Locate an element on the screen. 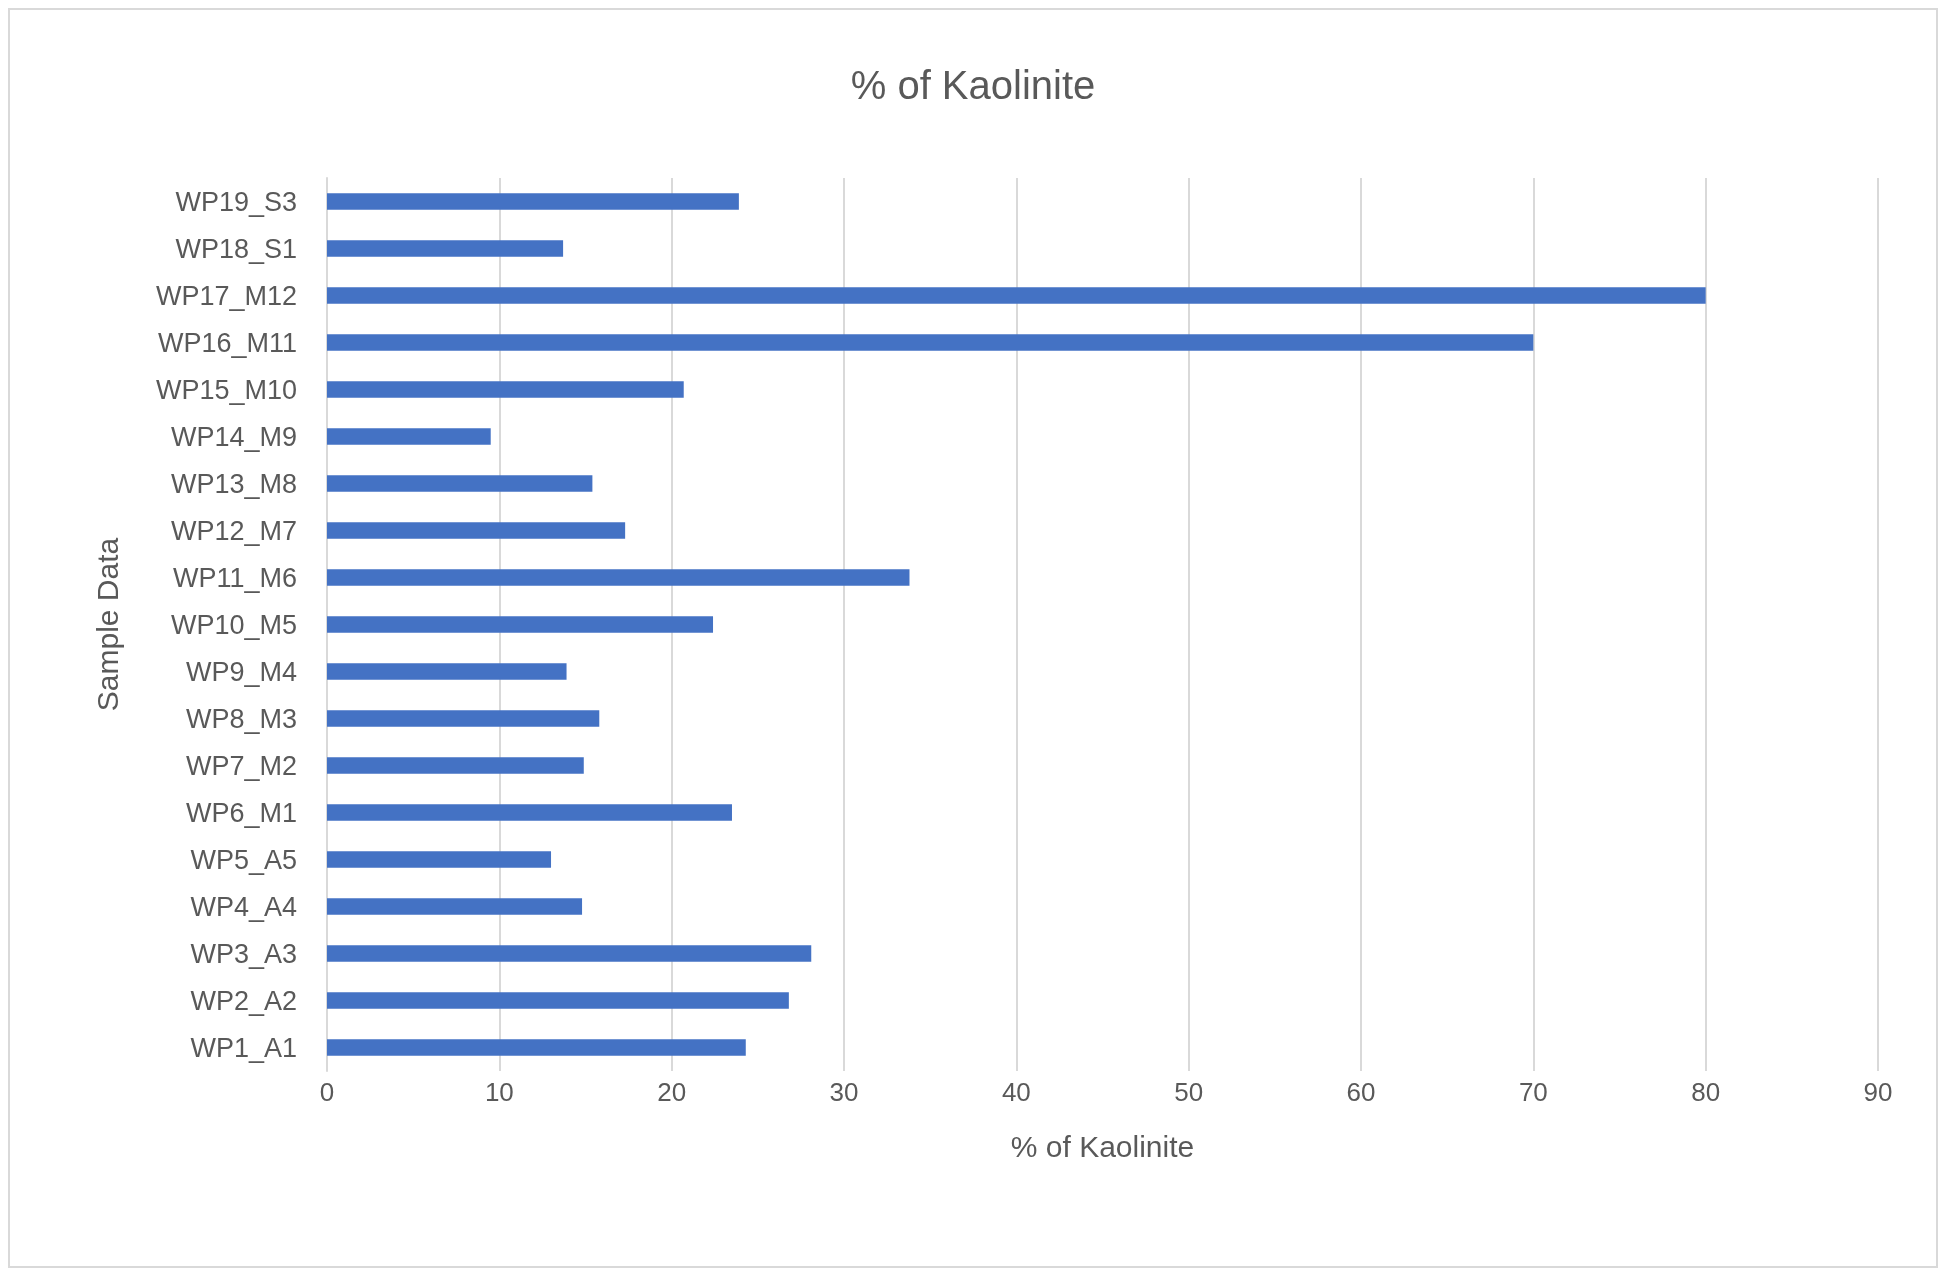 The height and width of the screenshot is (1280, 1956). y-tick-label: WP3_A3 is located at coordinates (243, 953).